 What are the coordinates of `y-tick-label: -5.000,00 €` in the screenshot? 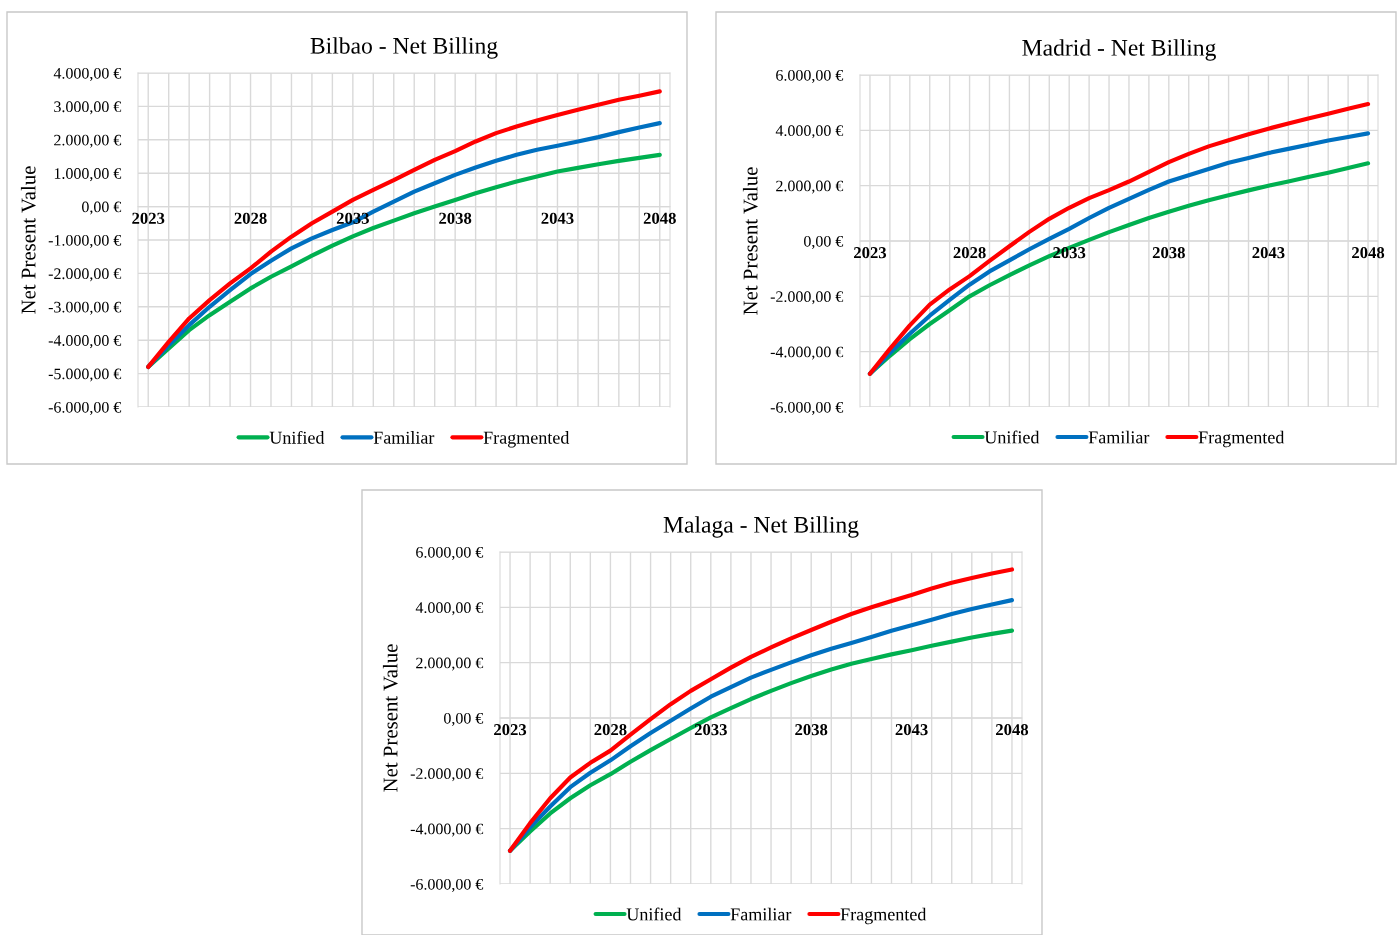 It's located at (85, 375).